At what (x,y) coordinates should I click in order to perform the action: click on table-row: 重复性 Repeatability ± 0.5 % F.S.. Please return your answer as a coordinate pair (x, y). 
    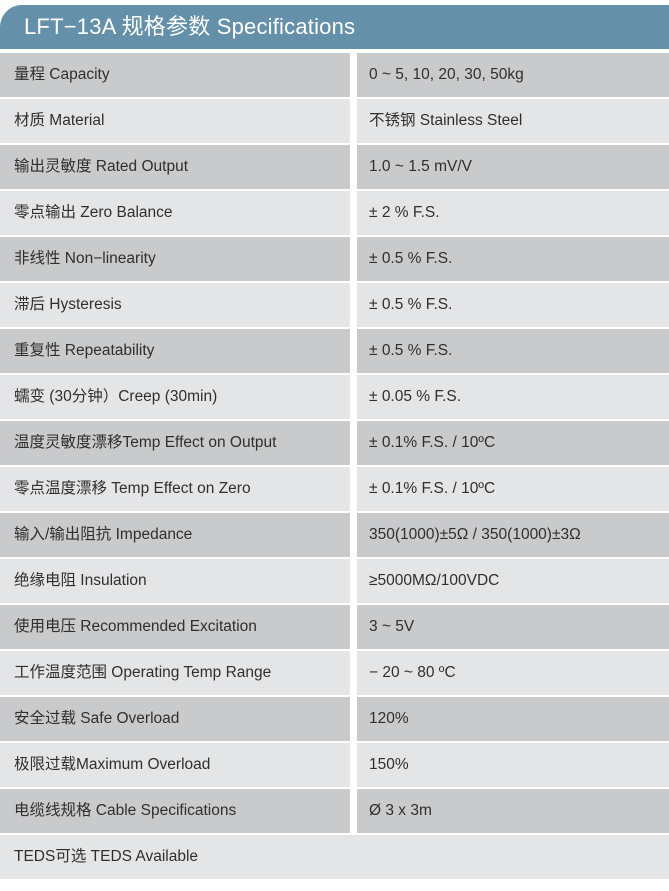
    Looking at the image, I should click on (334, 351).